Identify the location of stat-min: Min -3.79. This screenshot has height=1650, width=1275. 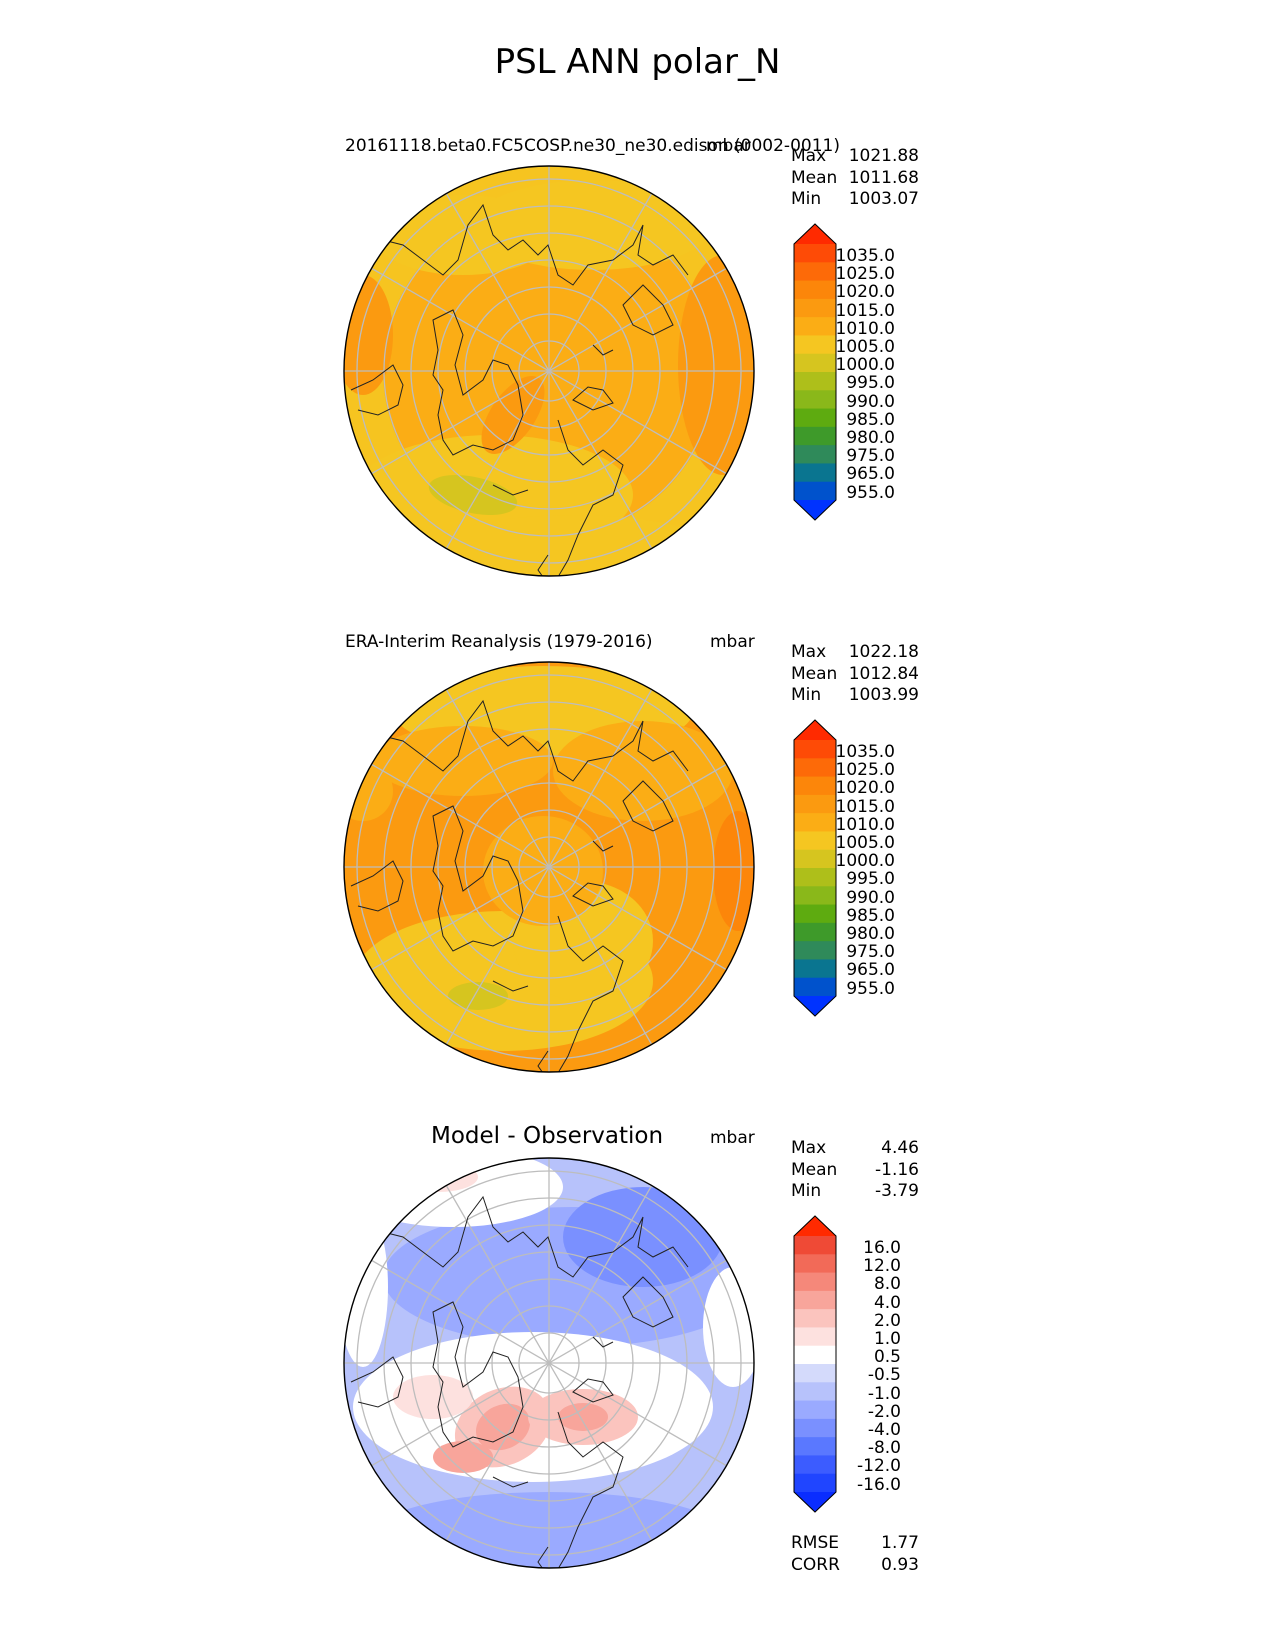
(855, 1191).